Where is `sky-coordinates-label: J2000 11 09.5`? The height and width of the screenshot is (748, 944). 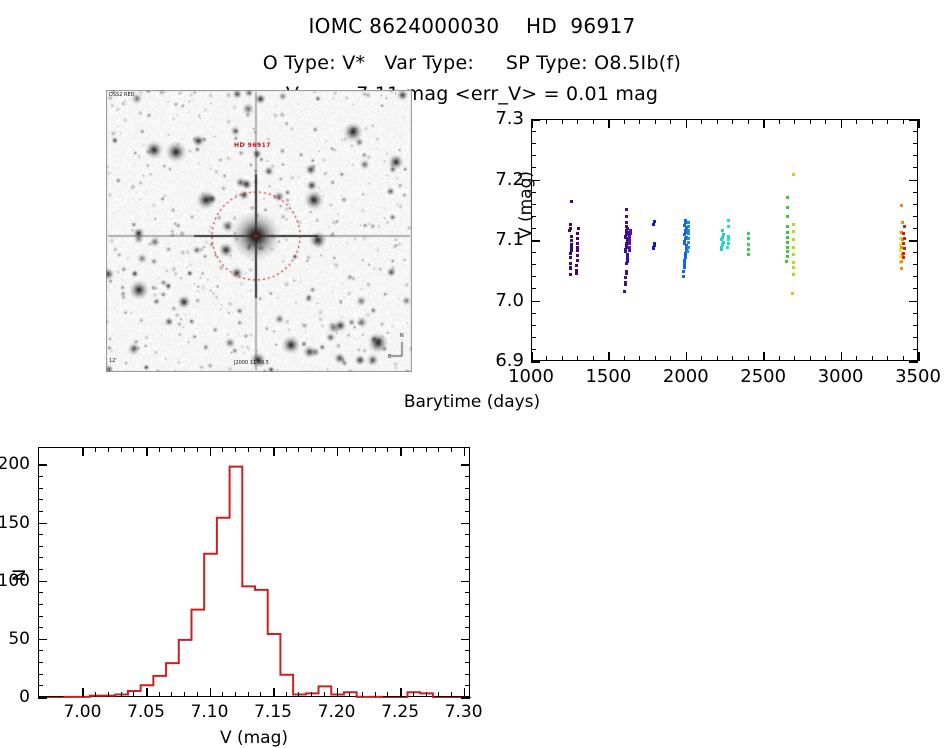 sky-coordinates-label: J2000 11 09.5 is located at coordinates (251, 363).